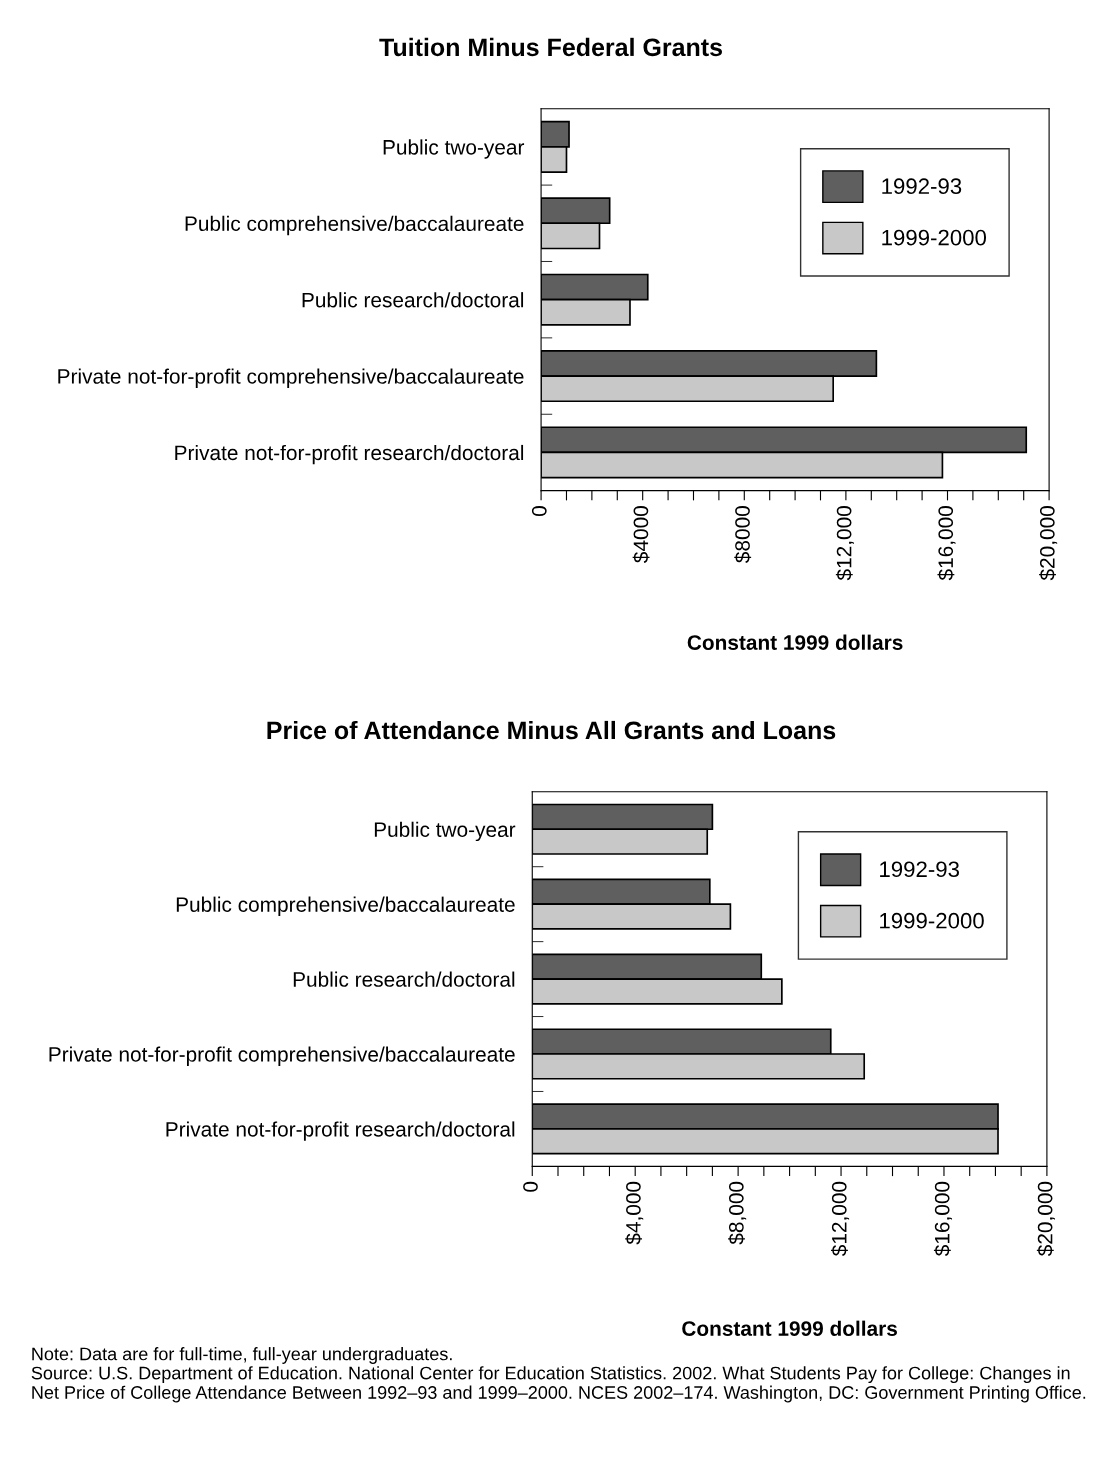 The width and height of the screenshot is (1102, 1469). What do you see at coordinates (550, 47) in the screenshot?
I see `chart-title: Tuition Minus Federal Grants` at bounding box center [550, 47].